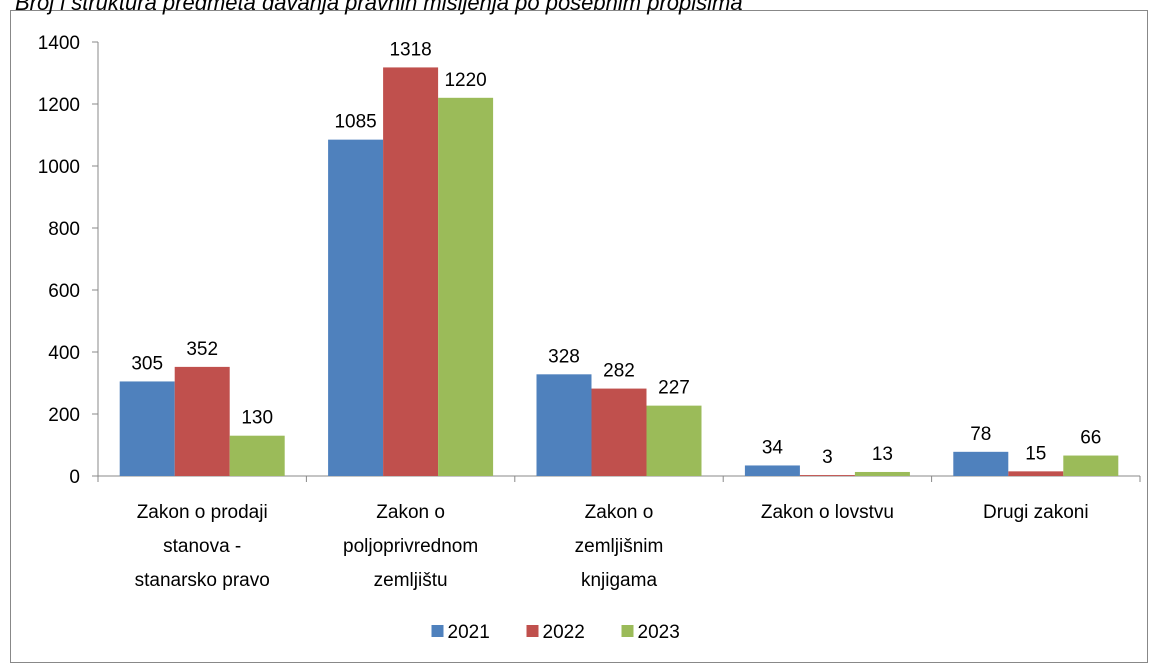 The image size is (1149, 664). What do you see at coordinates (465, 80) in the screenshot?
I see `value-label: 1220` at bounding box center [465, 80].